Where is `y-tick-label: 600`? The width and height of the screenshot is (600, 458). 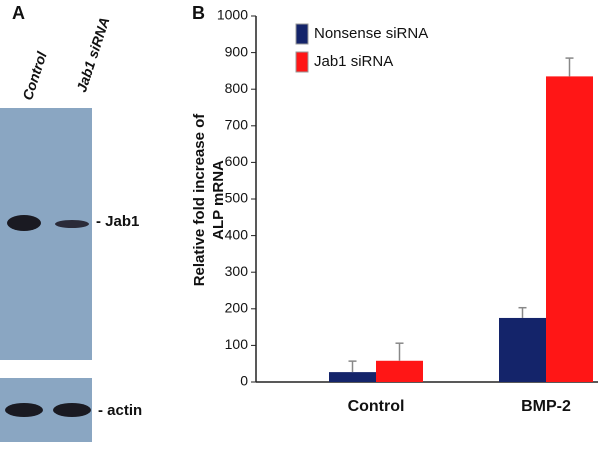 y-tick-label: 600 is located at coordinates (237, 161).